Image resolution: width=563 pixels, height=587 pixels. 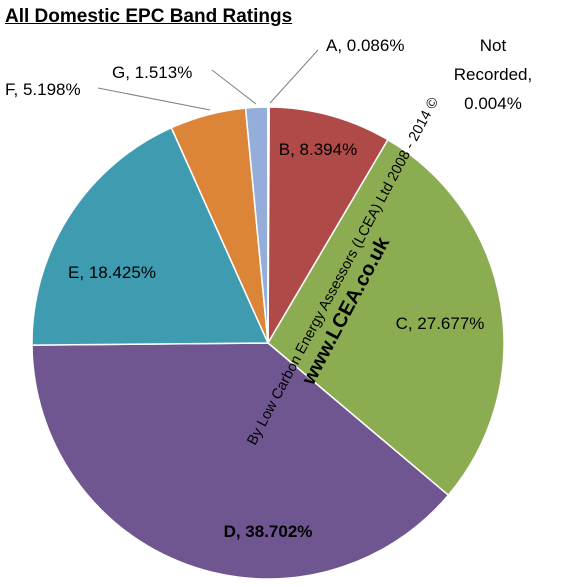 What do you see at coordinates (43, 89) in the screenshot?
I see `slice-label-f: F, 5.198%` at bounding box center [43, 89].